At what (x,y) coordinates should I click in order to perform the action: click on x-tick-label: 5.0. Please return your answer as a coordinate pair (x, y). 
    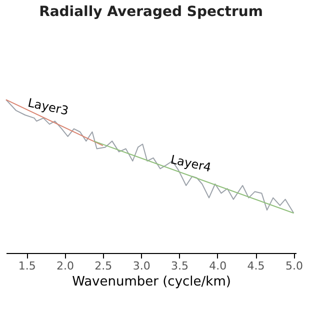
    Looking at the image, I should click on (294, 266).